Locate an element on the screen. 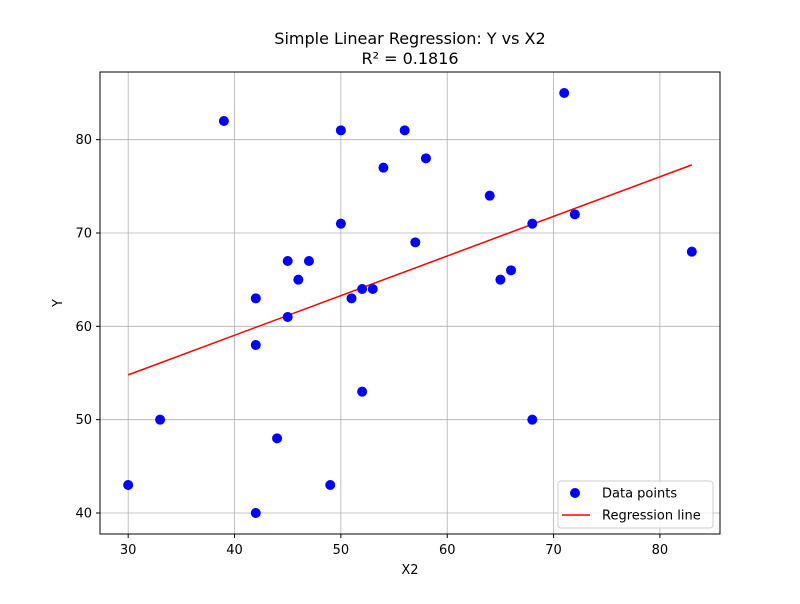  y-tick-label: 70 is located at coordinates (83, 234).